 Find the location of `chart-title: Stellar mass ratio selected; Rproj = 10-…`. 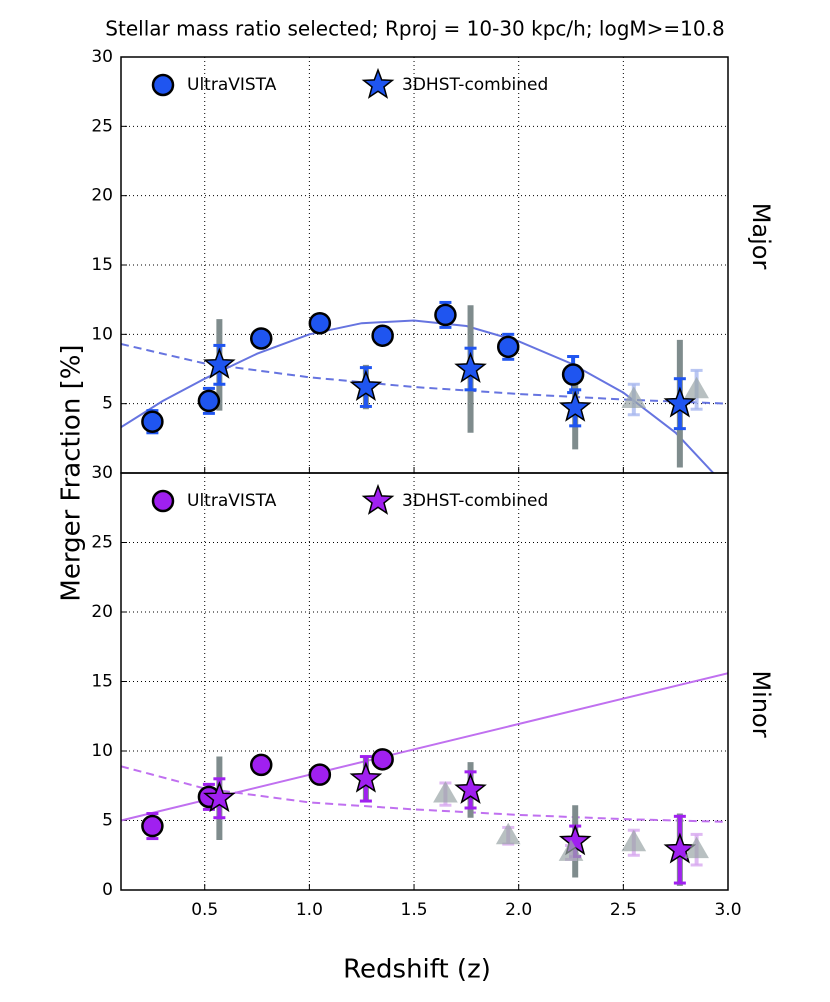

chart-title: Stellar mass ratio selected; Rproj = 10-… is located at coordinates (414, 29).